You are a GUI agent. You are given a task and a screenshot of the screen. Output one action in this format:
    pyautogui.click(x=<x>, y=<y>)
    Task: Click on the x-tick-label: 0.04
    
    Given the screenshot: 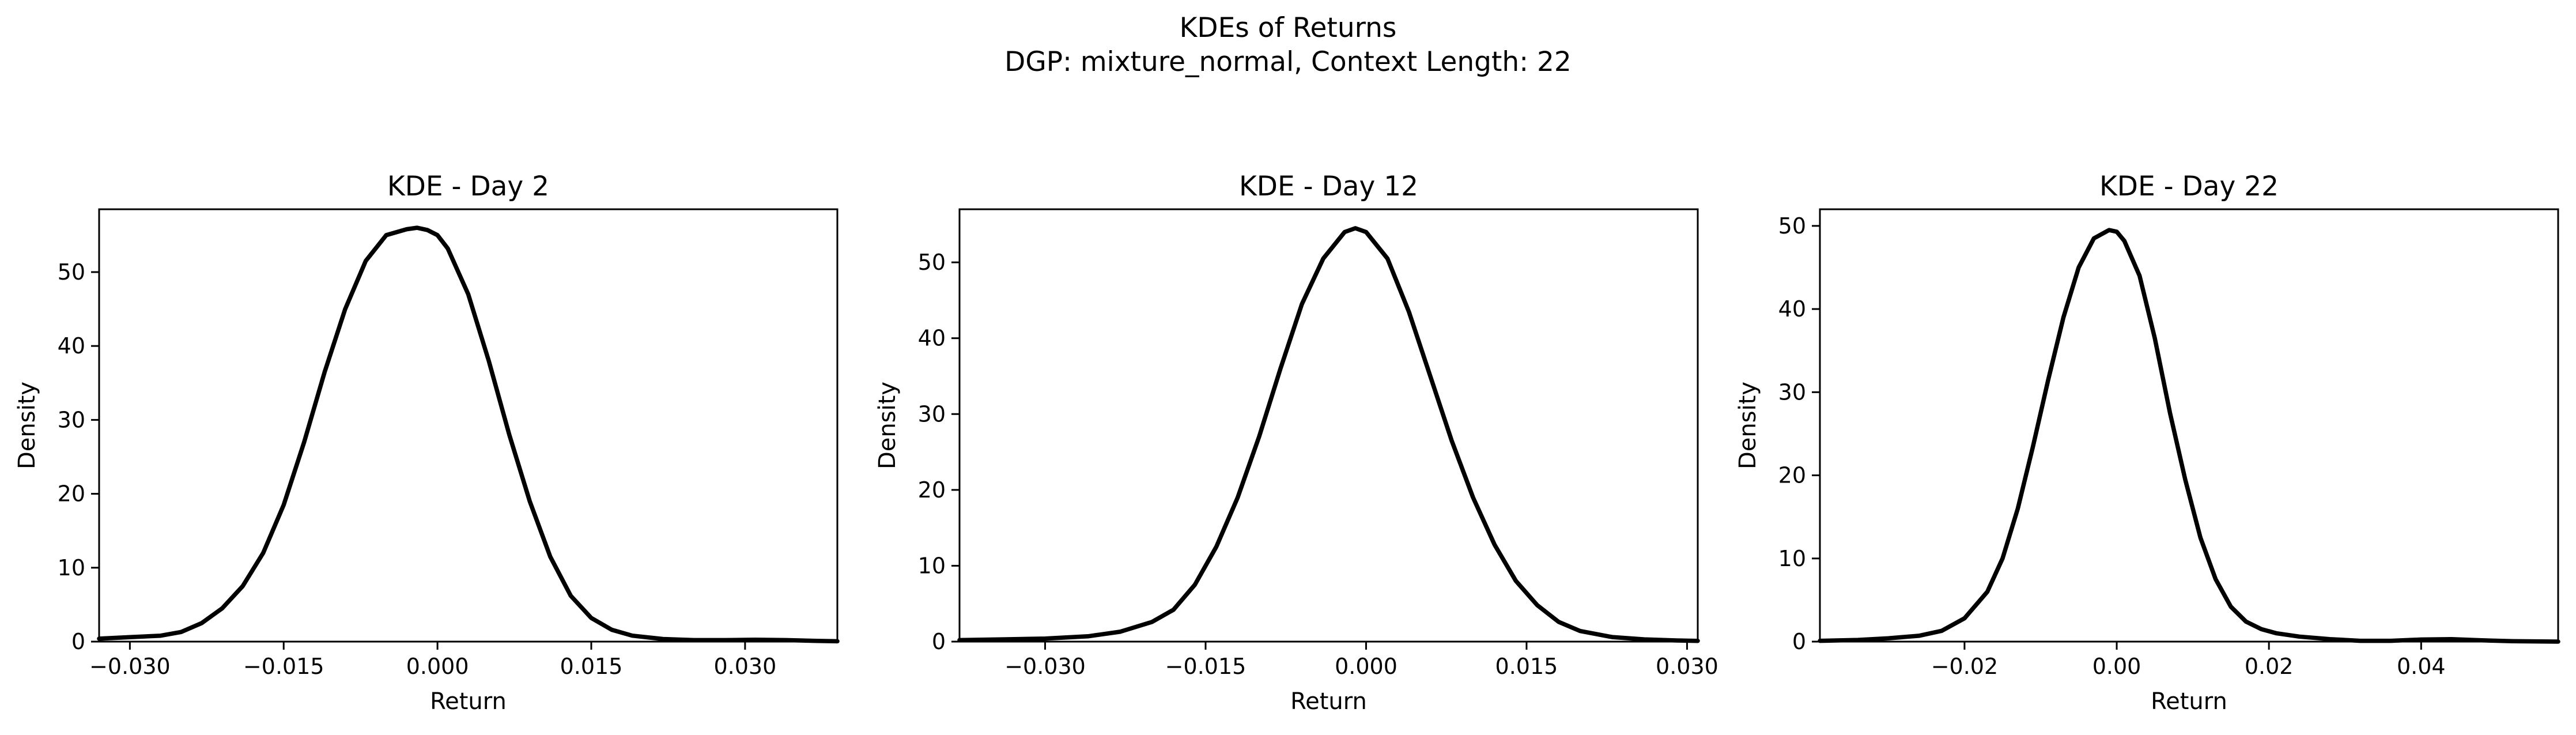 What is the action you would take?
    pyautogui.click(x=2421, y=666)
    